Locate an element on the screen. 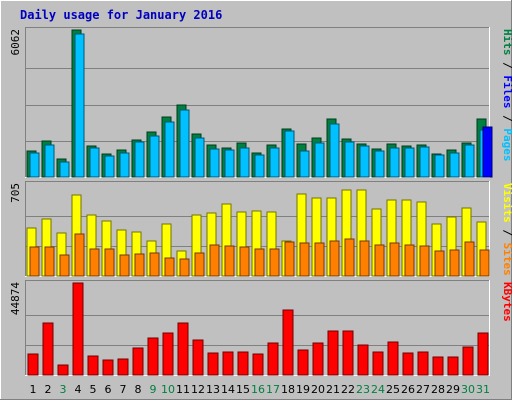 The width and height of the screenshot is (512, 400). x-tick-label: 17 is located at coordinates (273, 389).